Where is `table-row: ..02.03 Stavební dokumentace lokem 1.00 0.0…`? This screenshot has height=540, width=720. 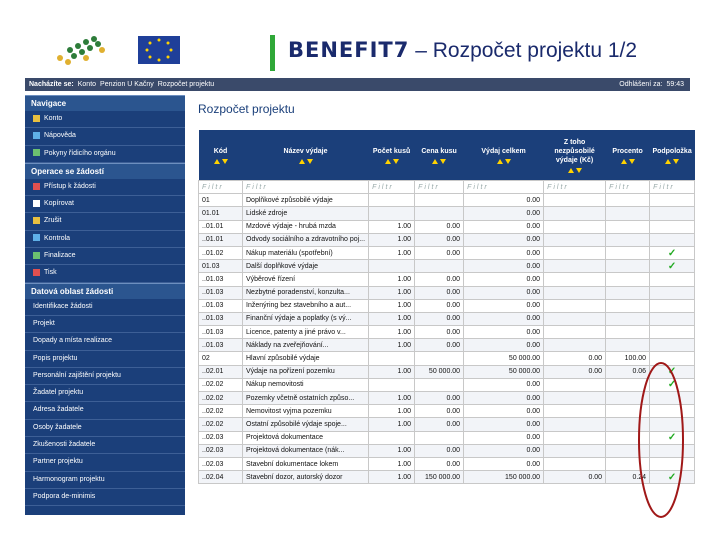
table-row: ..02.03 Stavební dokumentace lokem 1.00 0.0… is located at coordinates (447, 464).